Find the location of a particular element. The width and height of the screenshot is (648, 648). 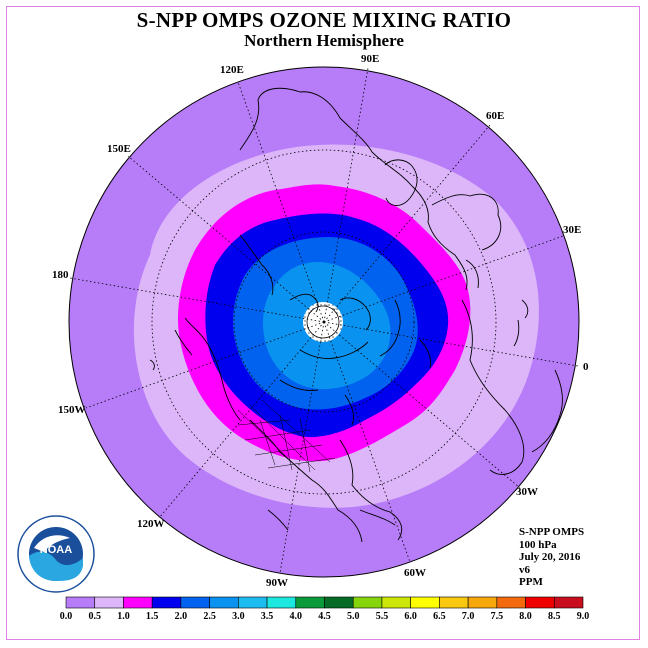

meridian-90W is located at coordinates (302, 447).